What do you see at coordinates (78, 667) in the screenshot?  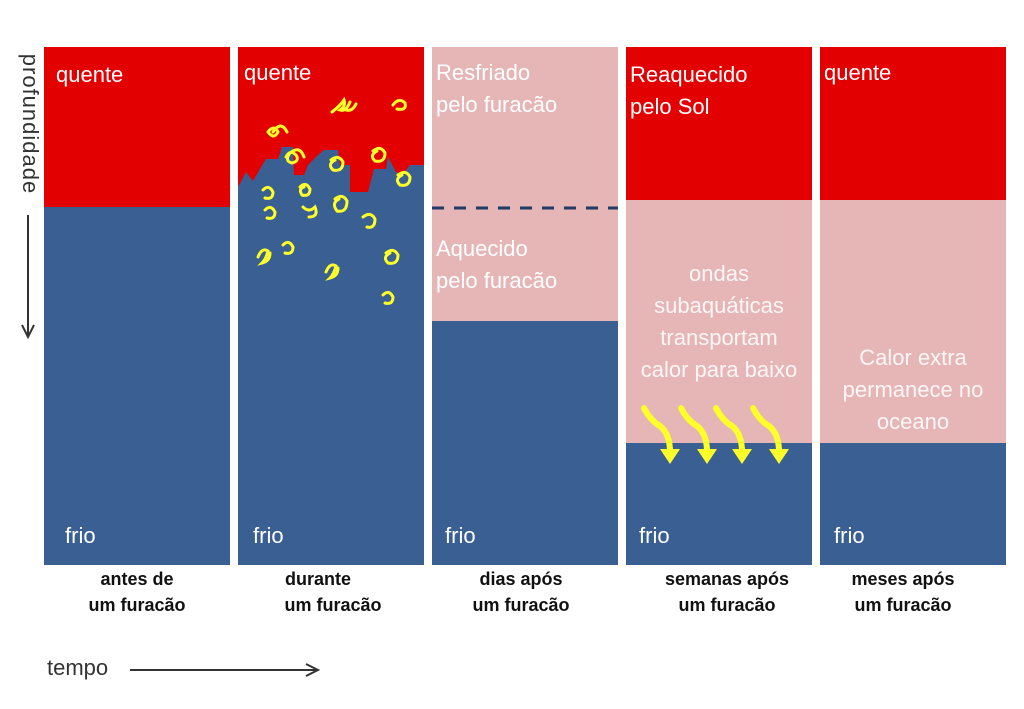 I see `time-axis-label: tempo` at bounding box center [78, 667].